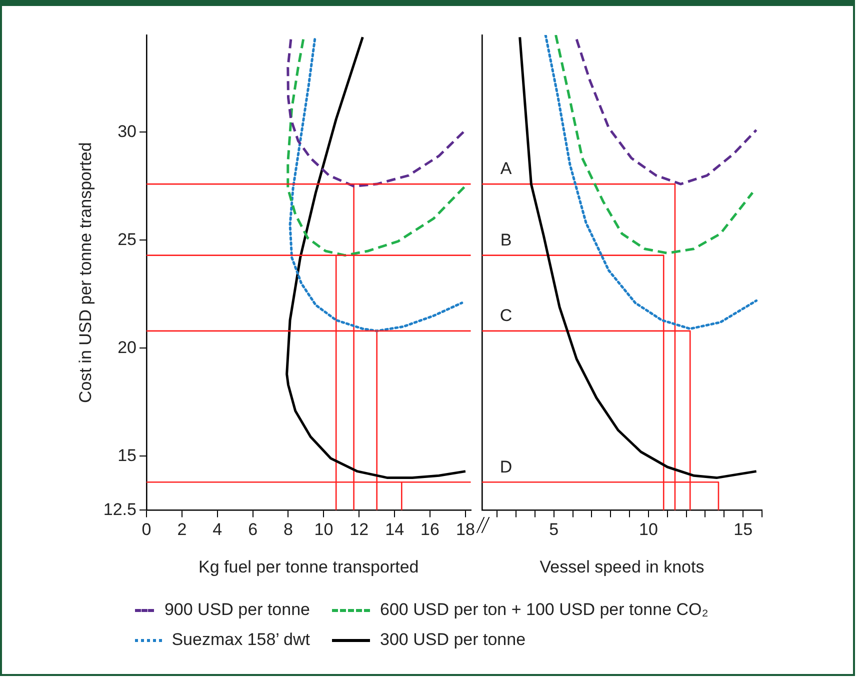 The image size is (859, 680). Describe the element at coordinates (253, 530) in the screenshot. I see `x-tick-label: 6` at that location.